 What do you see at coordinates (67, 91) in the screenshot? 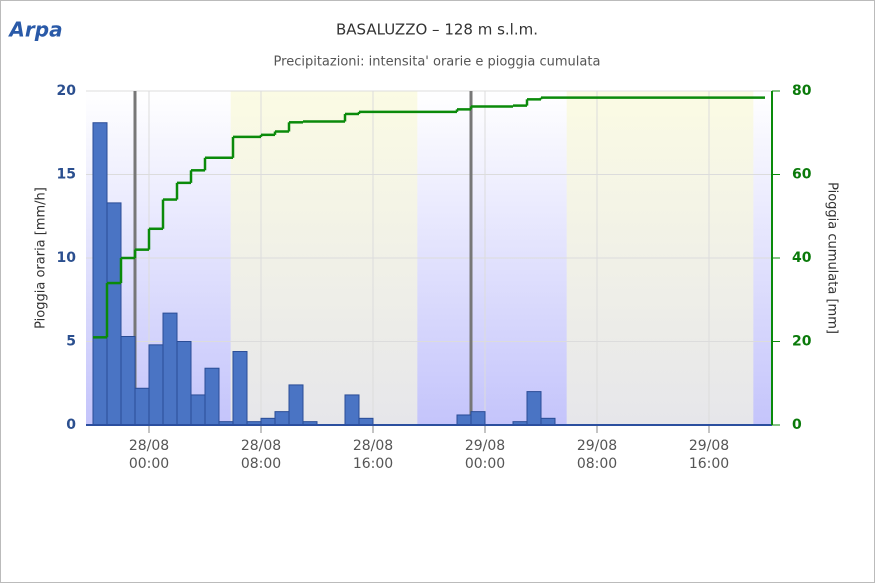
I see `y-tick-label: 20` at bounding box center [67, 91].